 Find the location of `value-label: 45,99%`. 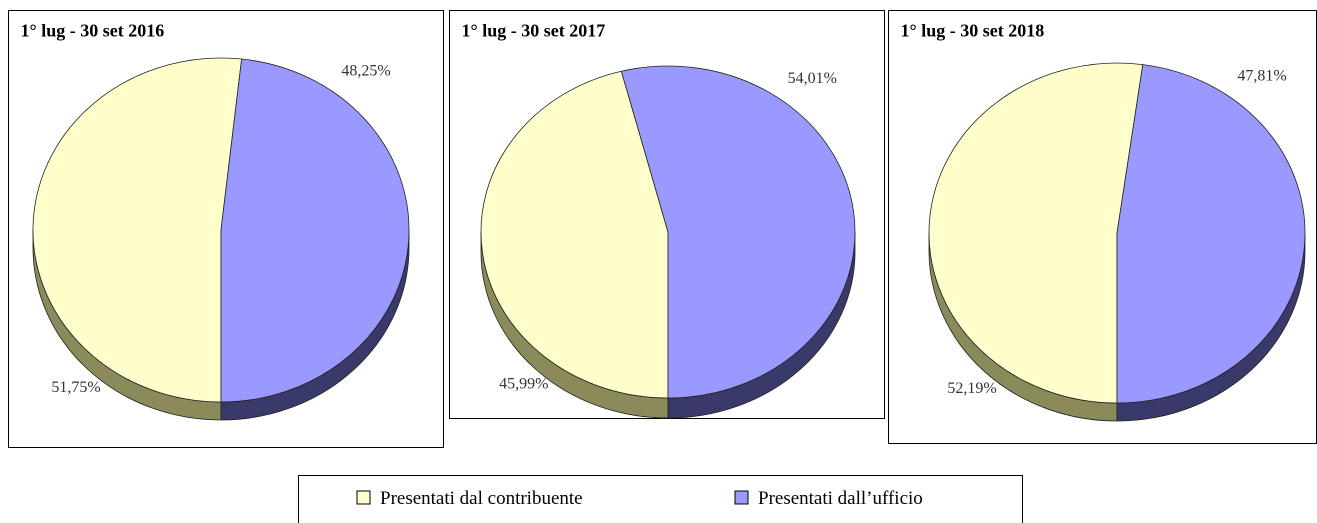

value-label: 45,99% is located at coordinates (523, 383).